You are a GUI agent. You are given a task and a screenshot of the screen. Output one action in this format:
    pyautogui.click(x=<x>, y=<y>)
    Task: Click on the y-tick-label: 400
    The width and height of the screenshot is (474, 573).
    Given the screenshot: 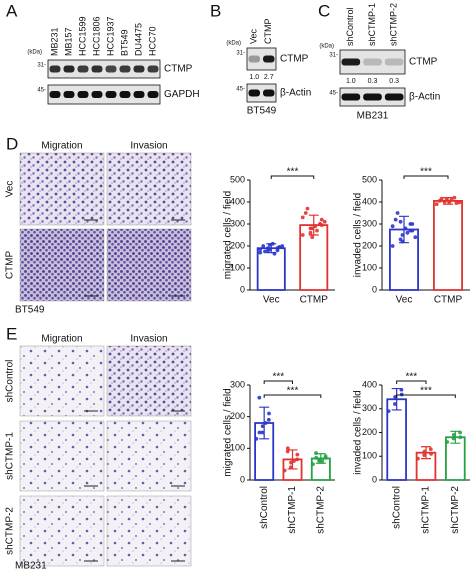 What is the action you would take?
    pyautogui.click(x=369, y=201)
    